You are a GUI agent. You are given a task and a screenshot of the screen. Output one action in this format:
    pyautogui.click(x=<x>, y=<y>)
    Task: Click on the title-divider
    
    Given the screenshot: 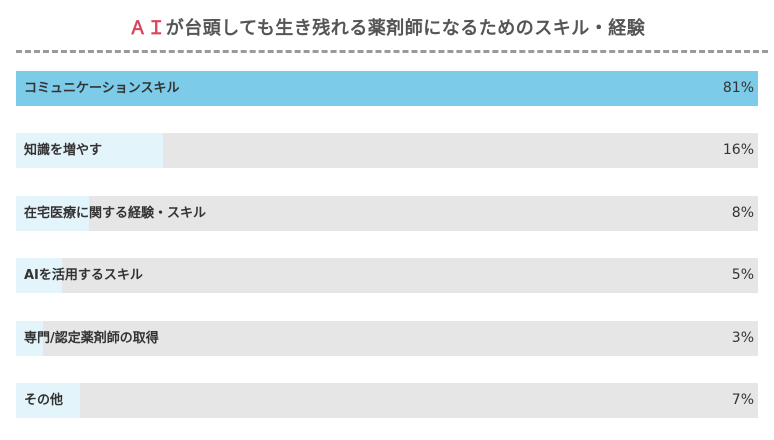 What is the action you would take?
    pyautogui.click(x=392, y=51)
    